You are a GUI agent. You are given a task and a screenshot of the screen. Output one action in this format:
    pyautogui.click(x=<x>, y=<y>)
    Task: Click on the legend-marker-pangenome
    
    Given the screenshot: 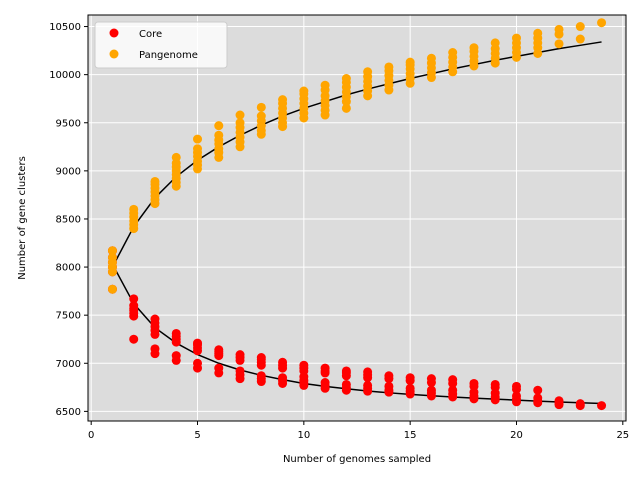 What is the action you would take?
    pyautogui.click(x=114, y=54)
    